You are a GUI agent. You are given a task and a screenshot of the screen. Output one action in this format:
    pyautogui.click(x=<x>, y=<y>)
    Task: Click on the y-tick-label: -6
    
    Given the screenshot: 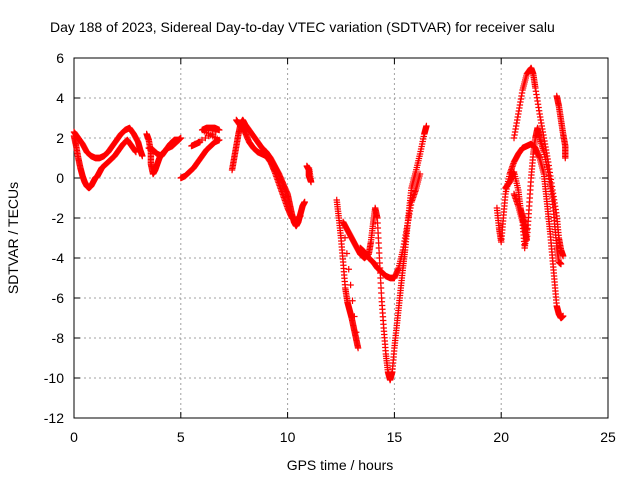 What is the action you would take?
    pyautogui.click(x=58, y=298)
    